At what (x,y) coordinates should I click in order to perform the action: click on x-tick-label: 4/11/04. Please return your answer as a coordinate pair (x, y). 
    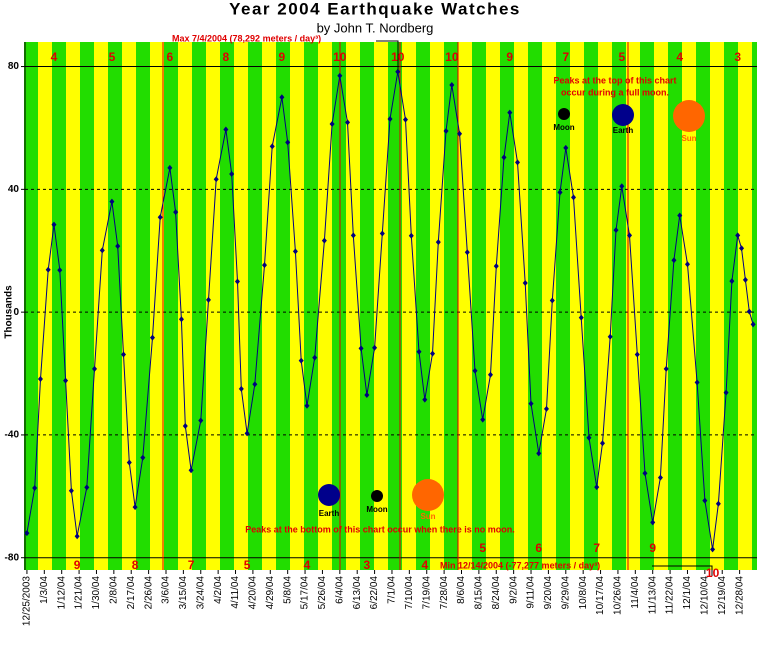
    Looking at the image, I should click on (235, 592).